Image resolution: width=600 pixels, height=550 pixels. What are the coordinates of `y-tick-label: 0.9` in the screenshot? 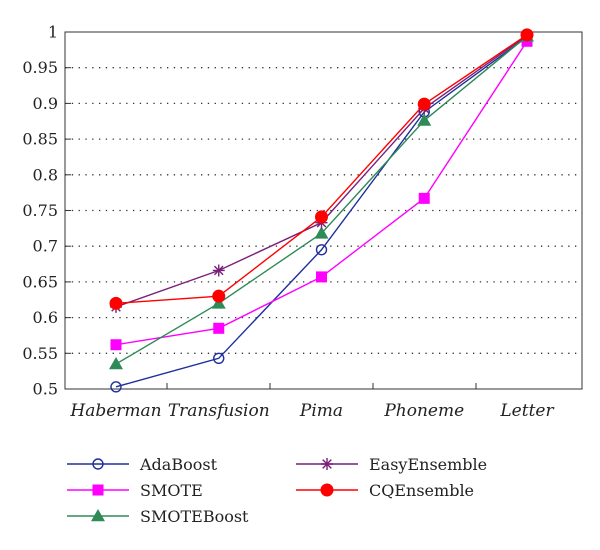 It's located at (45, 103).